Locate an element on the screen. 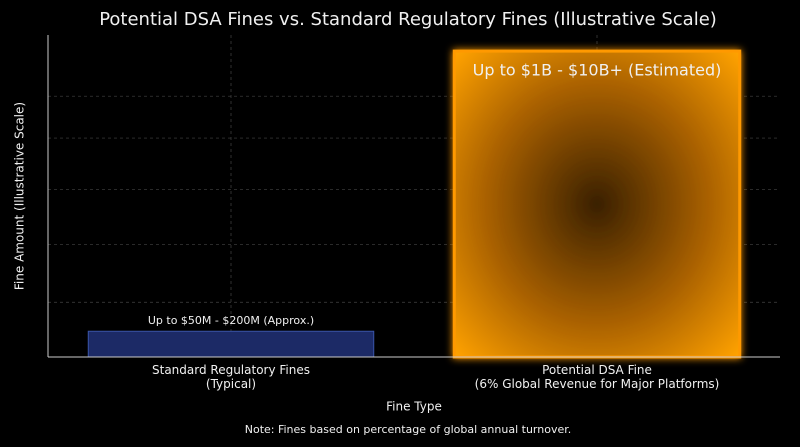 This screenshot has width=800, height=447. bar is located at coordinates (231, 344).